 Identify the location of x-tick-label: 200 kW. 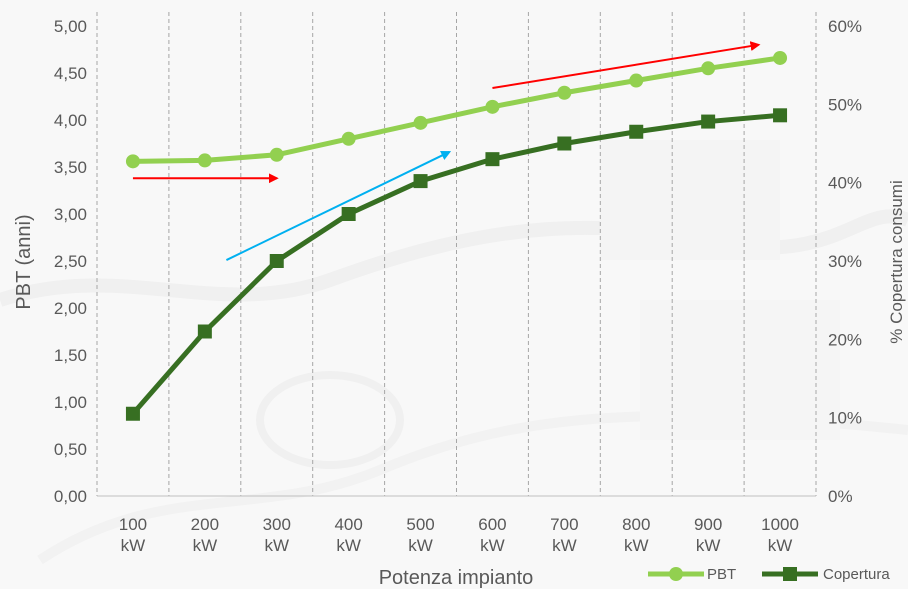
(205, 535).